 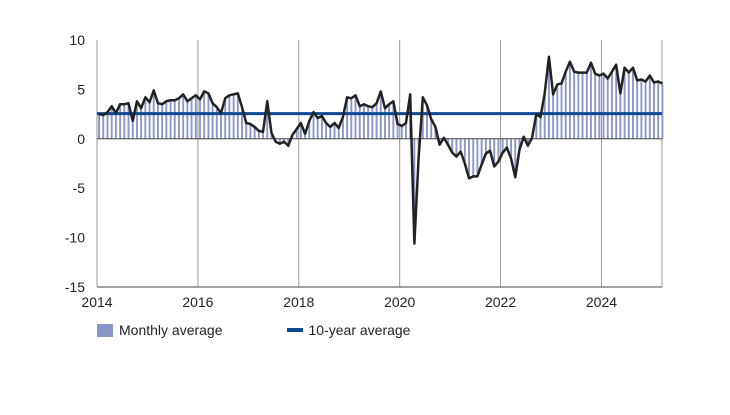 I want to click on legend-swatch-bar, so click(x=105, y=330).